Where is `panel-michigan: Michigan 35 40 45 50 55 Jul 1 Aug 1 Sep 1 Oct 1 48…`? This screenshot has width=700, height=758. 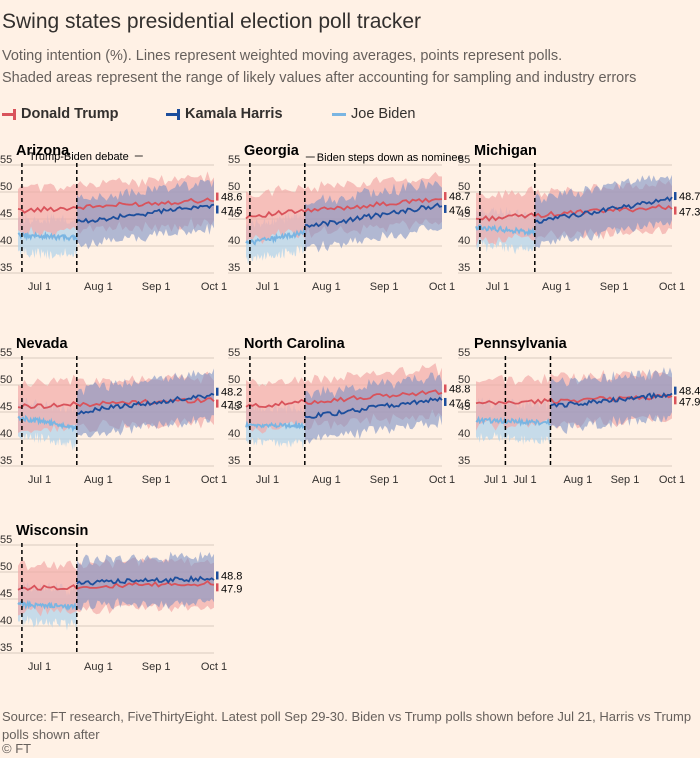 panel-michigan: Michigan 35 40 45 50 55 Jul 1 Aug 1 Sep 1 Oct 1 48… is located at coordinates (579, 228).